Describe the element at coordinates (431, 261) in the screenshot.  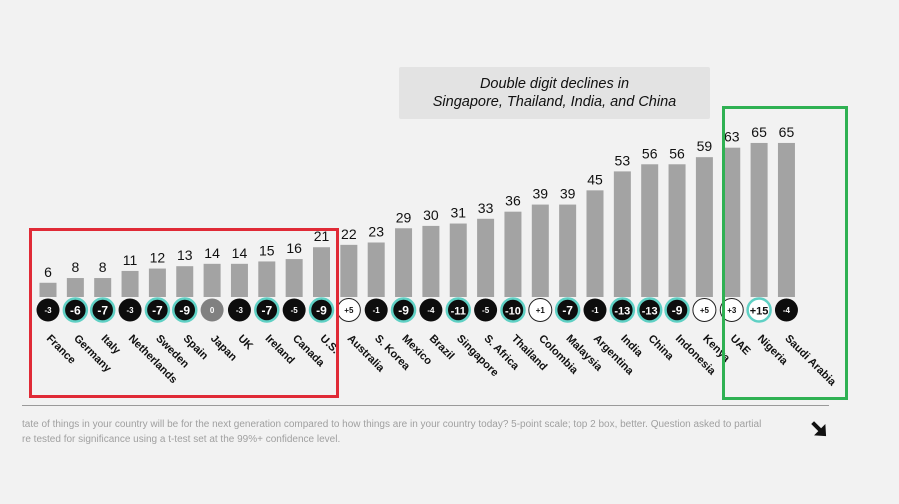
I see `bar-brazil` at that location.